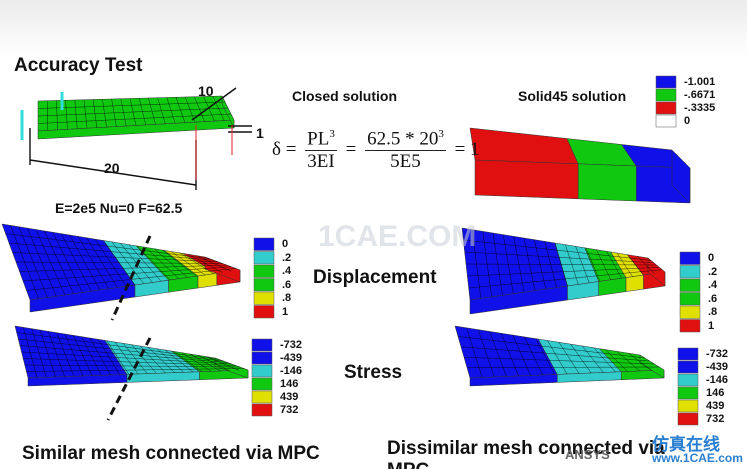 This screenshot has height=469, width=747. I want to click on legend-label: -439, so click(717, 367).